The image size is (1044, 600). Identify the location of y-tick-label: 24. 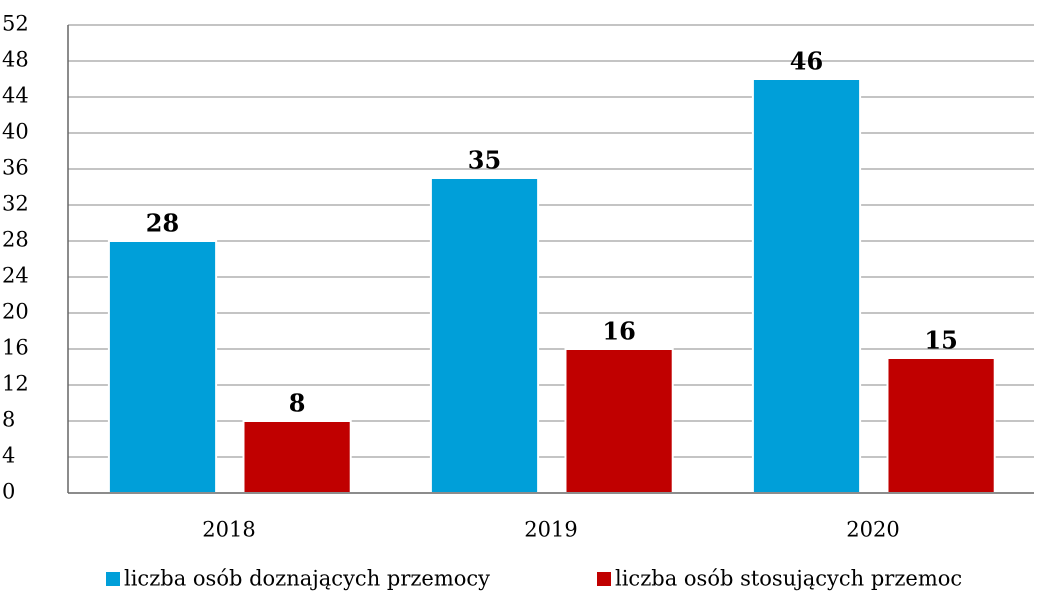
(15, 276).